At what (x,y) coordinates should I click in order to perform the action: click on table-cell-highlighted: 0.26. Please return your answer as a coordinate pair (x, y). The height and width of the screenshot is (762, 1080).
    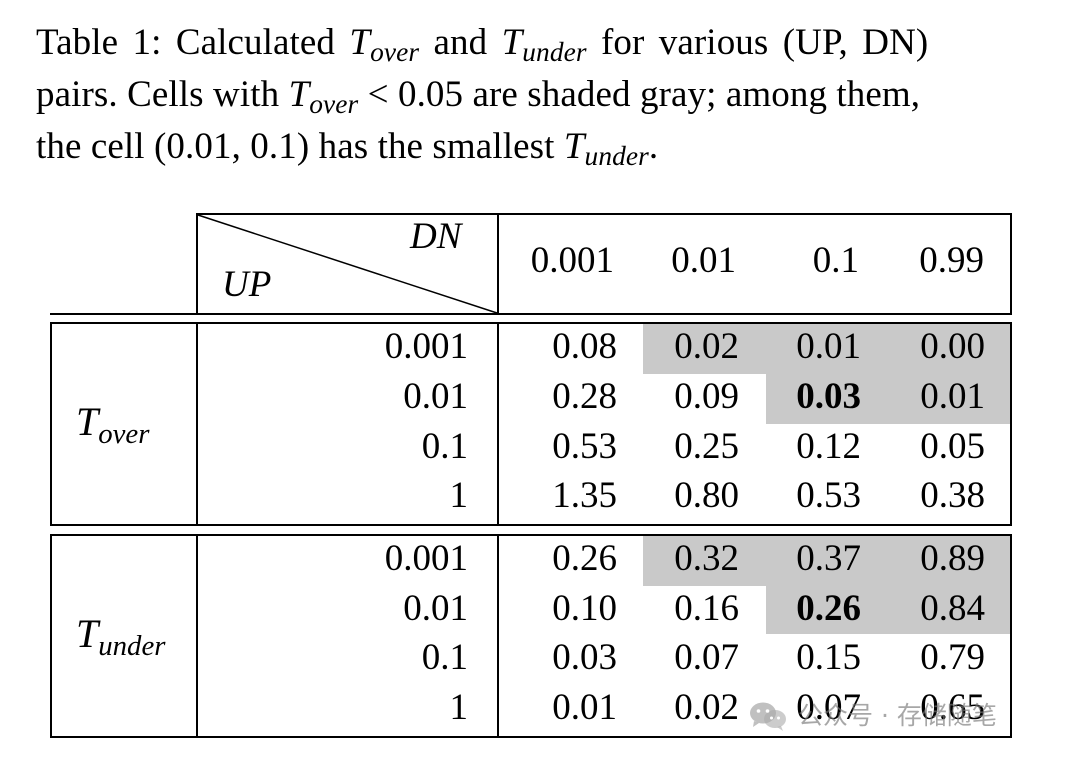
    Looking at the image, I should click on (828, 608).